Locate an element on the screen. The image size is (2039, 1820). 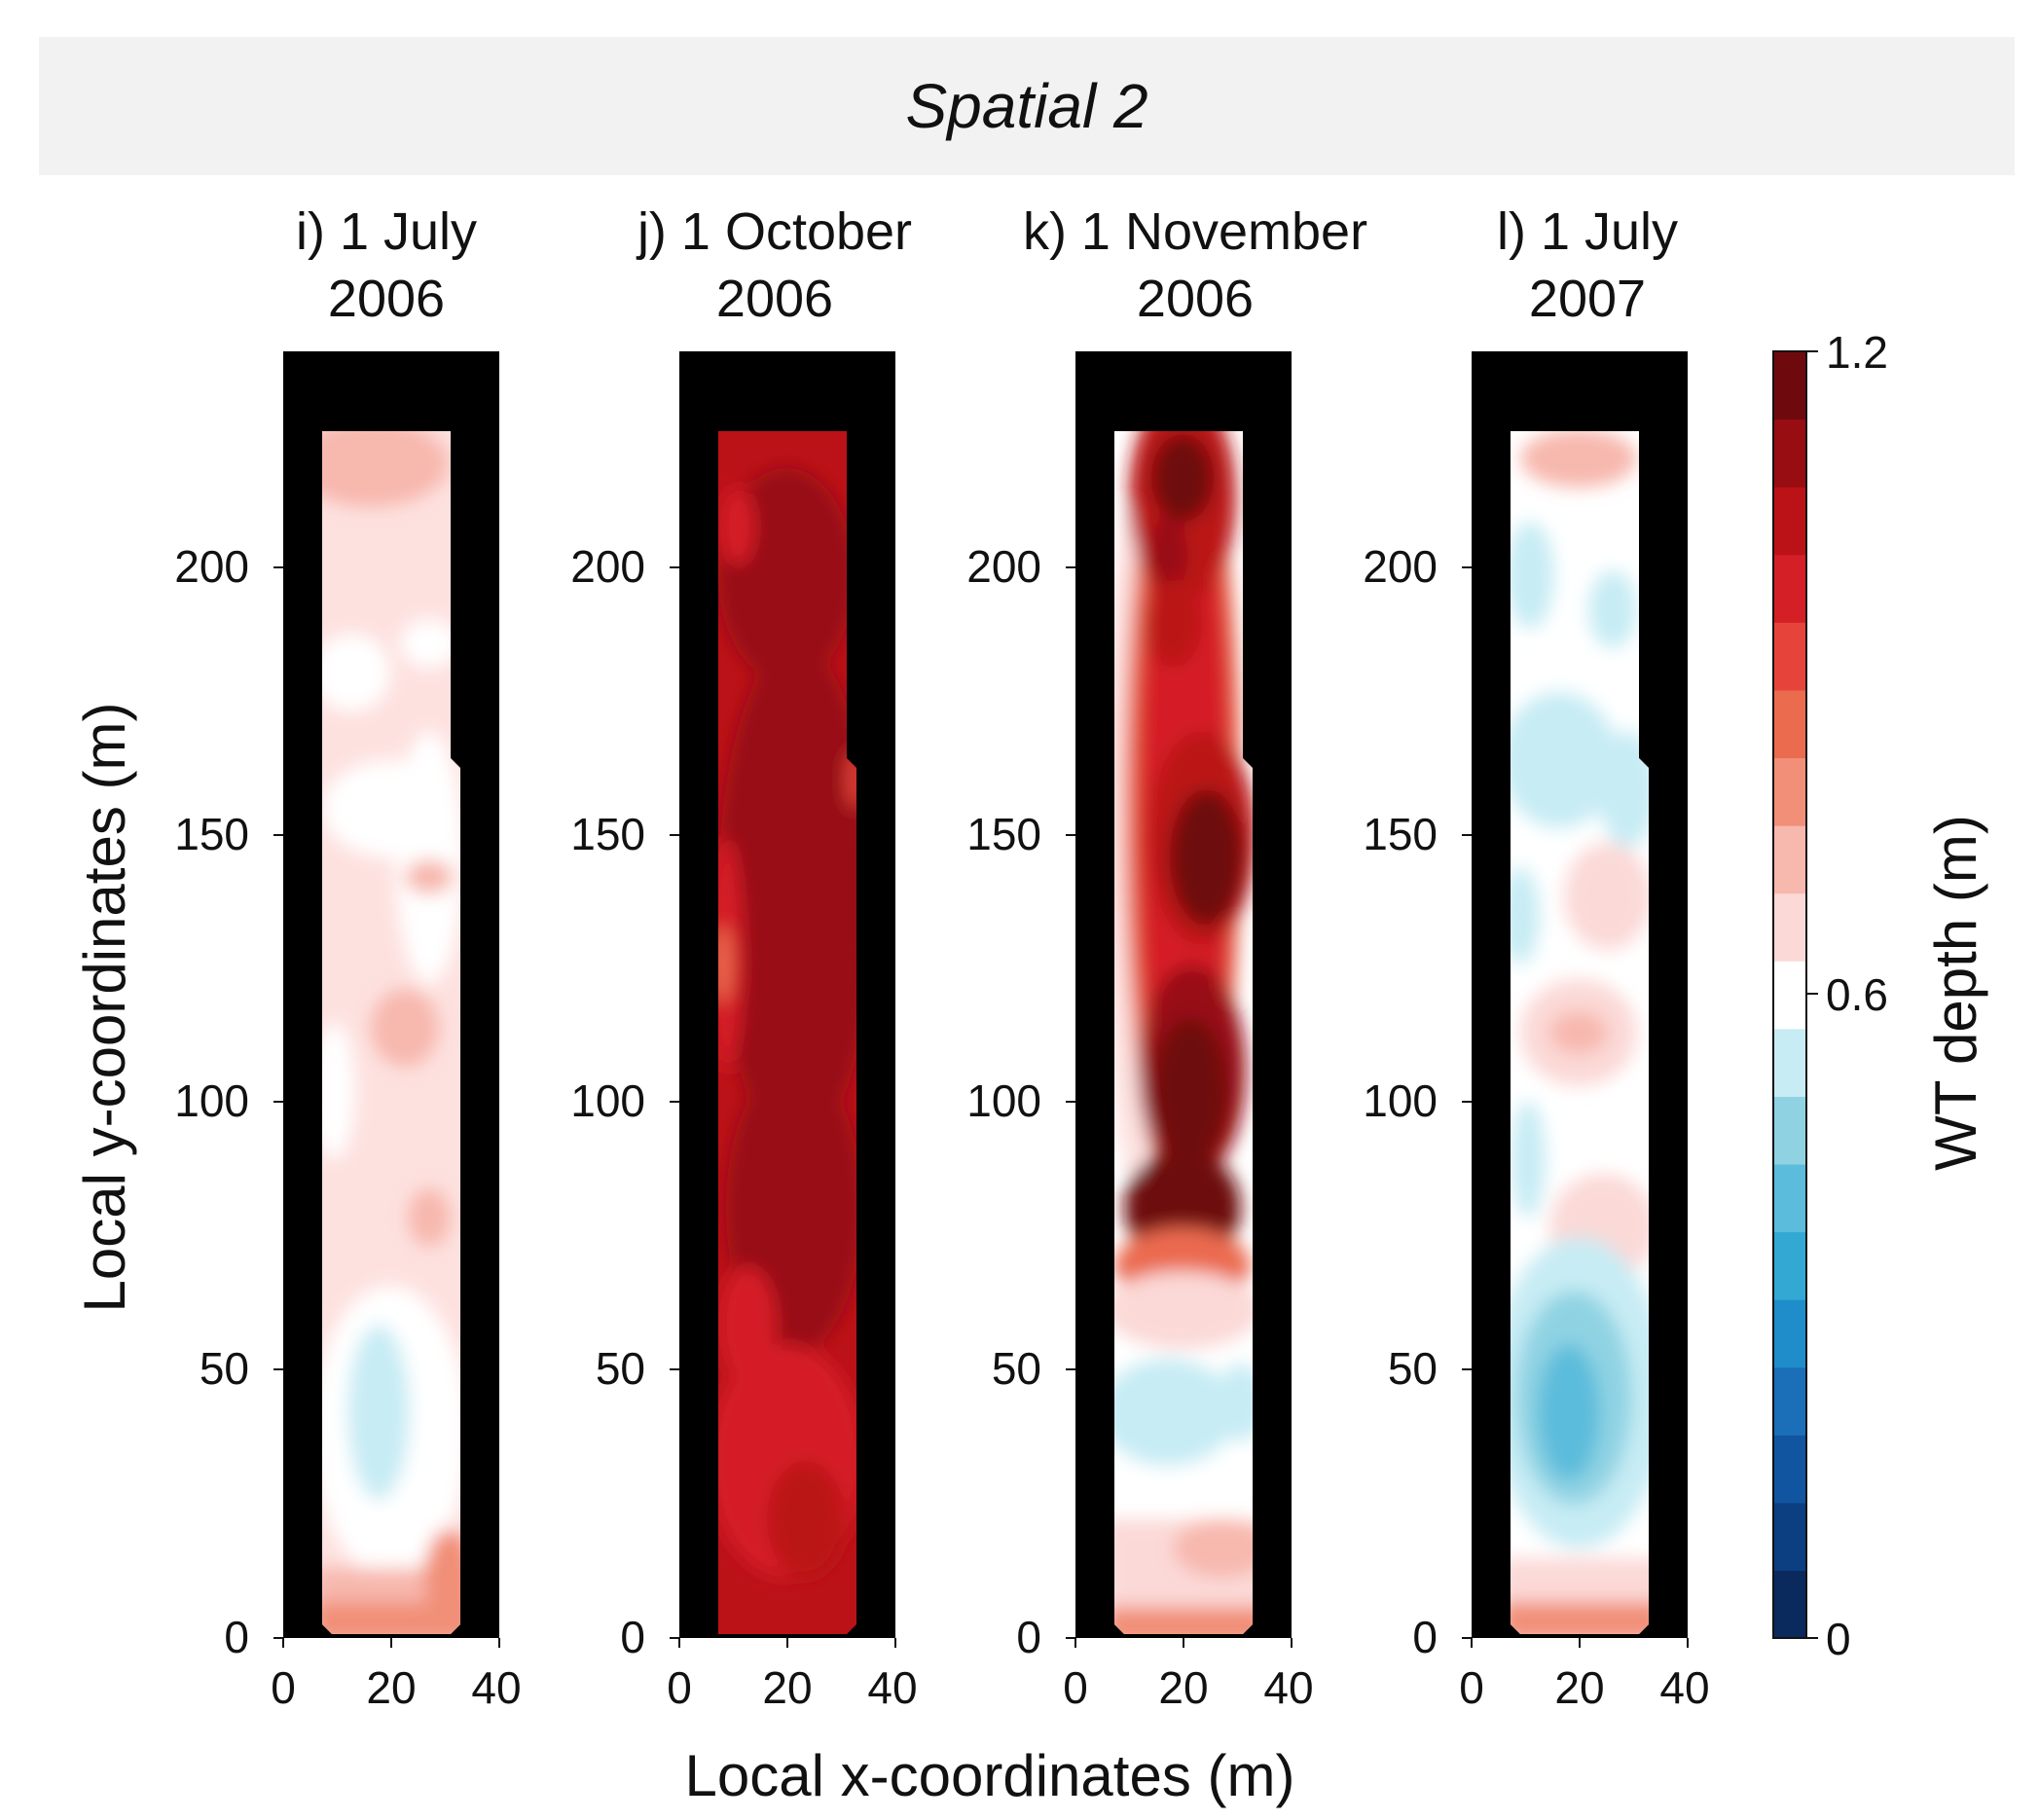
colorbar-tick-label: 1.2 is located at coordinates (1857, 352).